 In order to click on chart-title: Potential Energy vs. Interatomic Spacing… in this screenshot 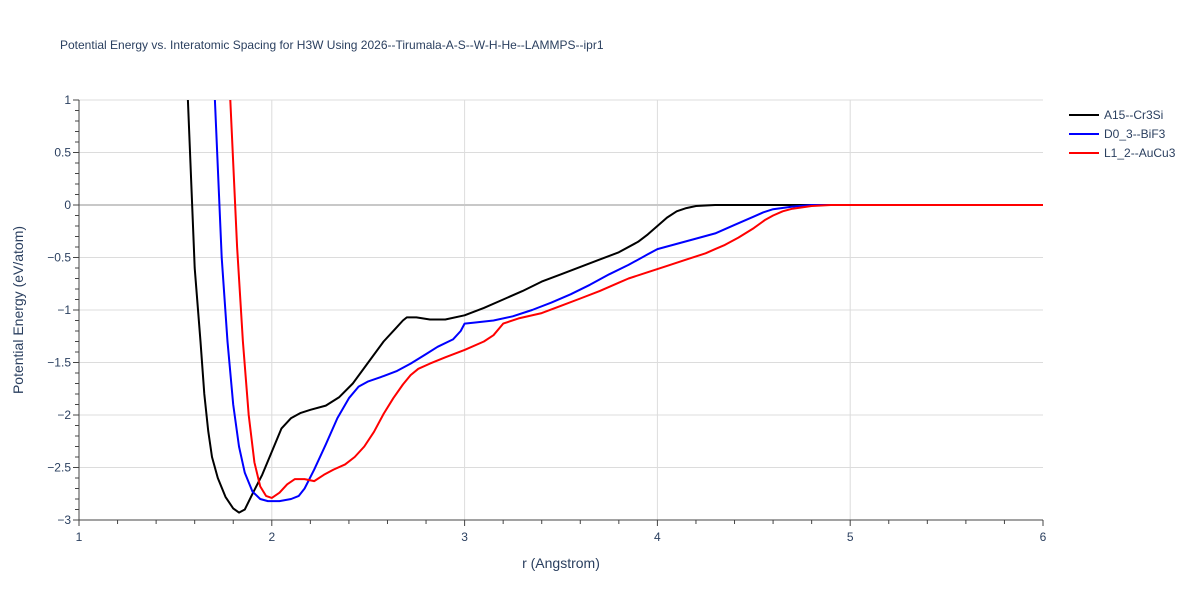, I will do `click(332, 45)`.